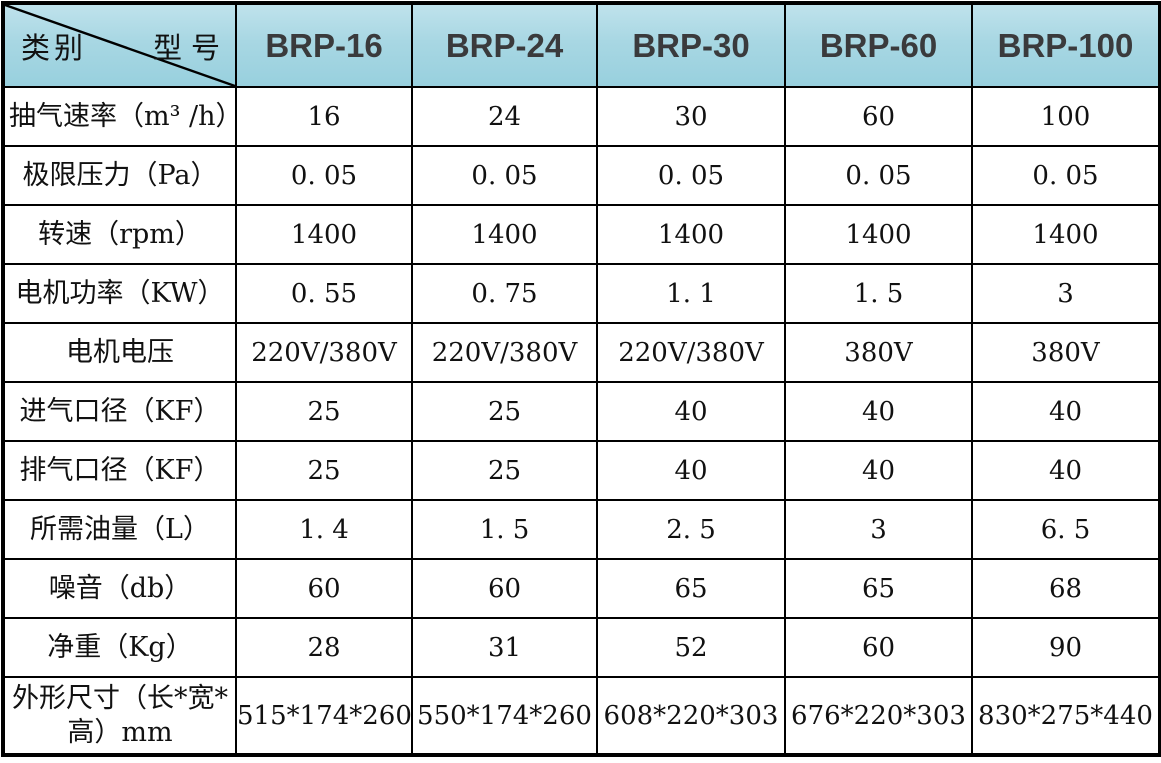 Image resolution: width=1161 pixels, height=763 pixels. I want to click on spec-cell: 24, so click(504, 116).